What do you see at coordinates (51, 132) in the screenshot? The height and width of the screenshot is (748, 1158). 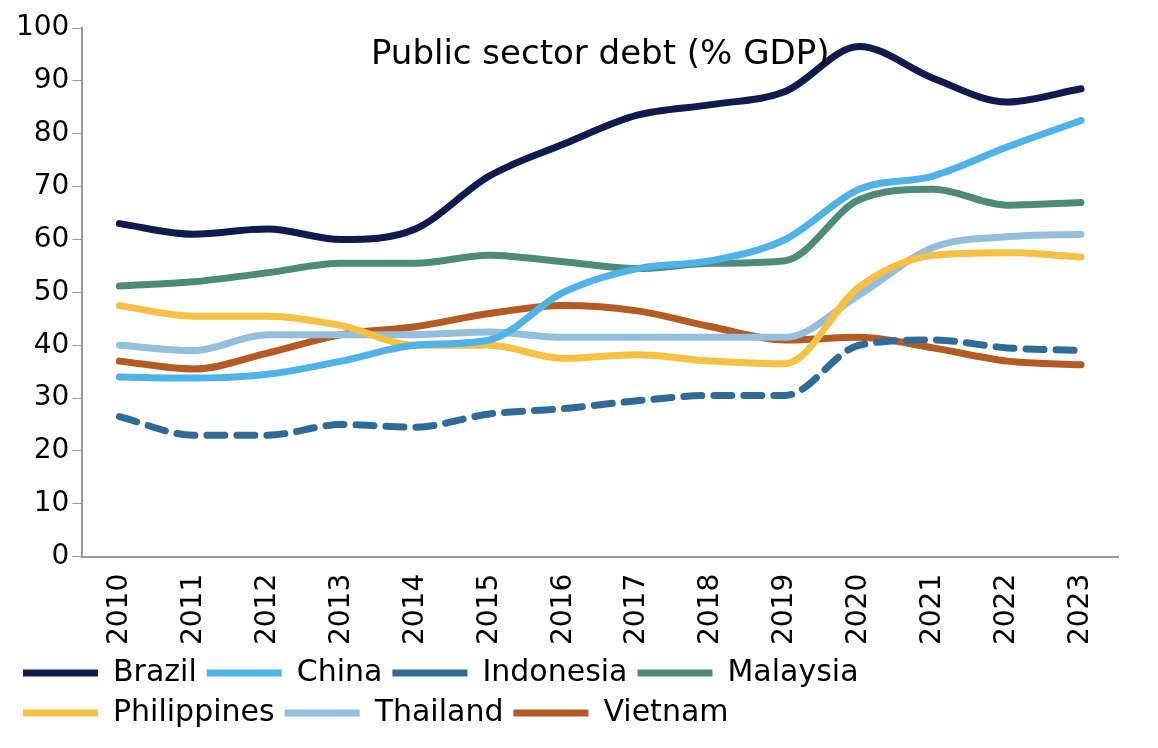 I see `y-tick-label: 80` at bounding box center [51, 132].